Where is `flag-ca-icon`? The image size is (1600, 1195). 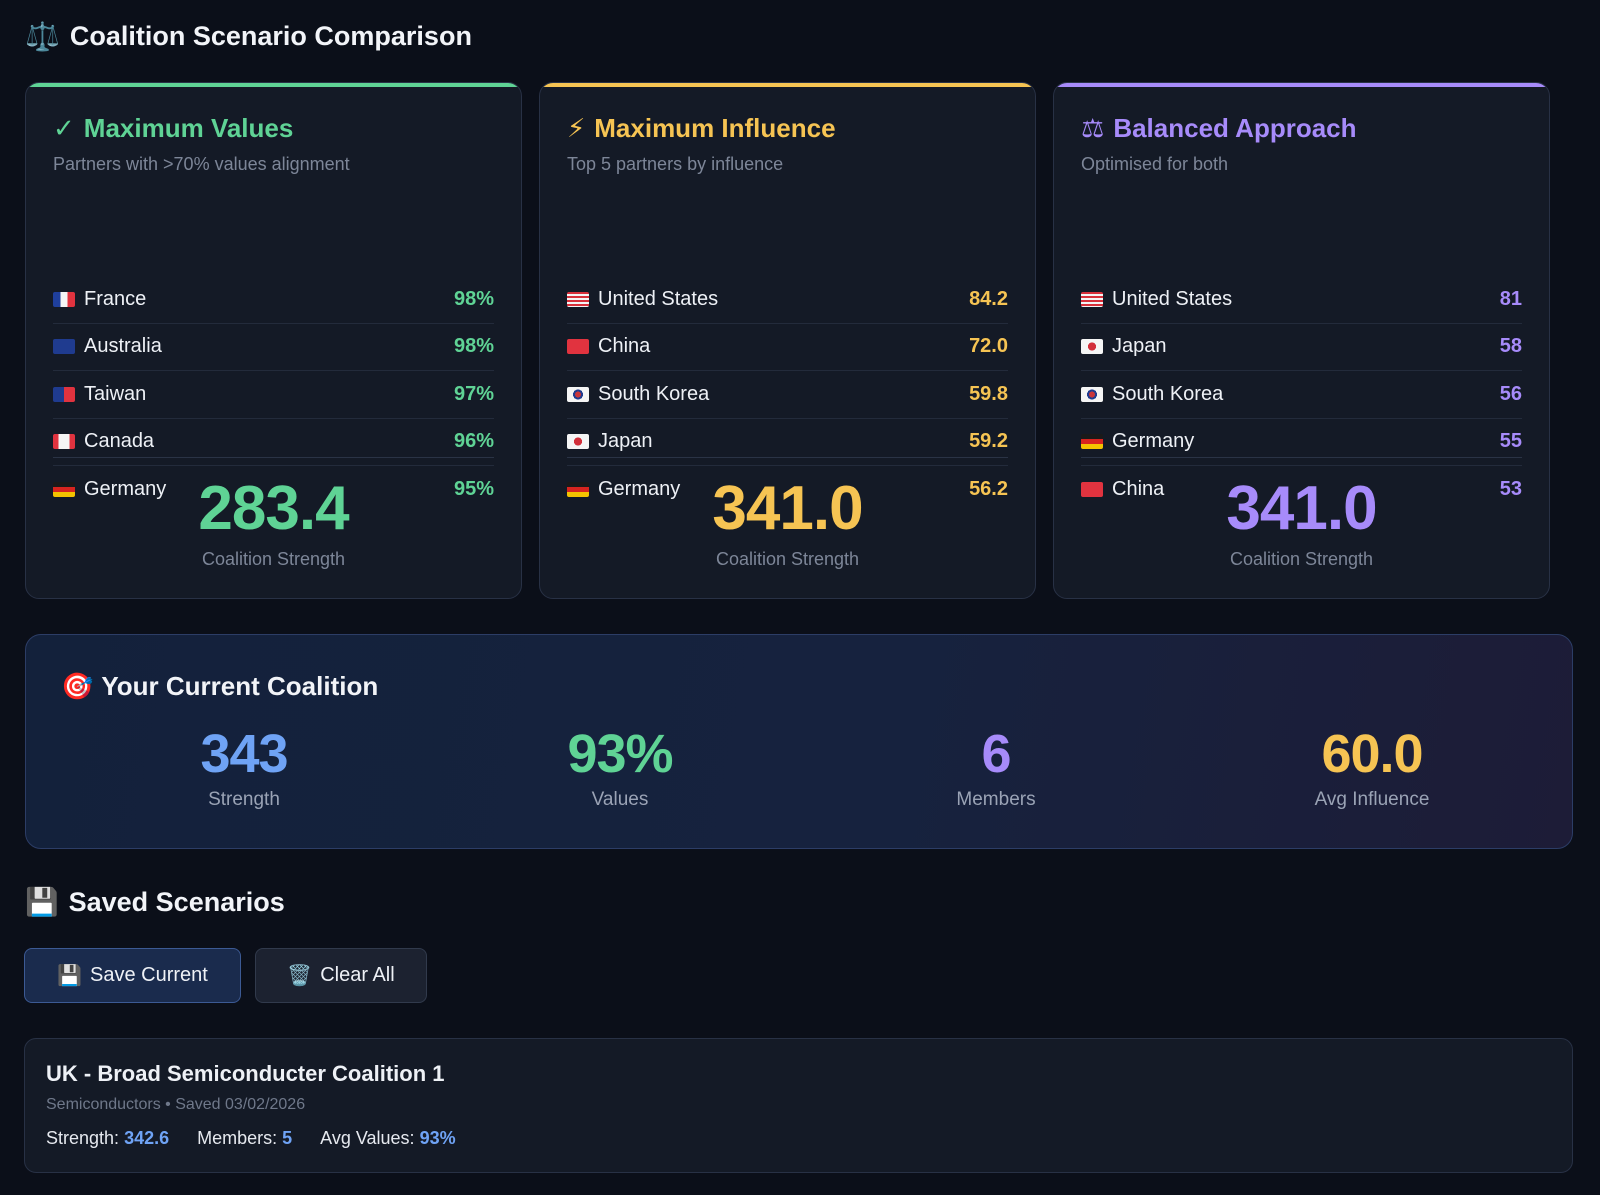
flag-ca-icon is located at coordinates (64, 442).